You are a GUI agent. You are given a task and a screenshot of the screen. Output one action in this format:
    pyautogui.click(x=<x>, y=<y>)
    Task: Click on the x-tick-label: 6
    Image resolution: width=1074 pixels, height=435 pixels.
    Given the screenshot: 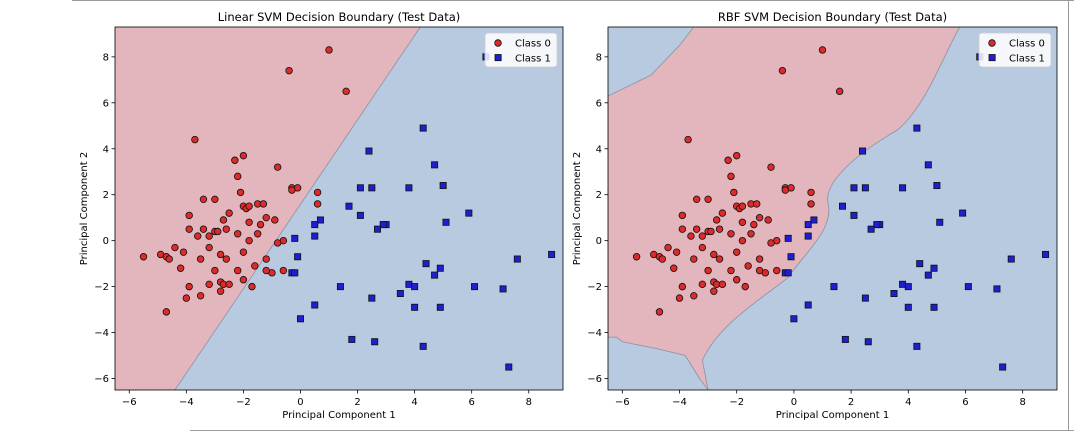 What is the action you would take?
    pyautogui.click(x=965, y=402)
    